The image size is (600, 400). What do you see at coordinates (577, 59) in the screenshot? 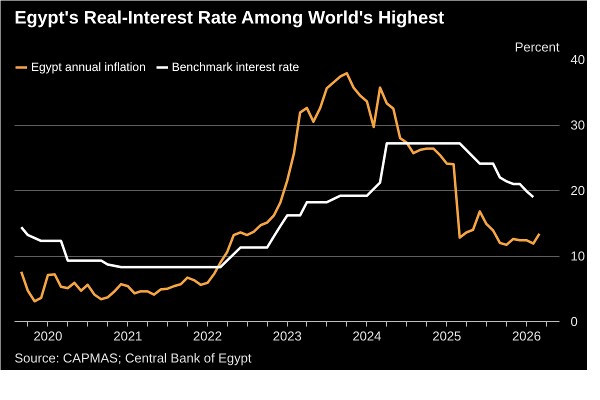
I see `y-tick-label: 40` at bounding box center [577, 59].